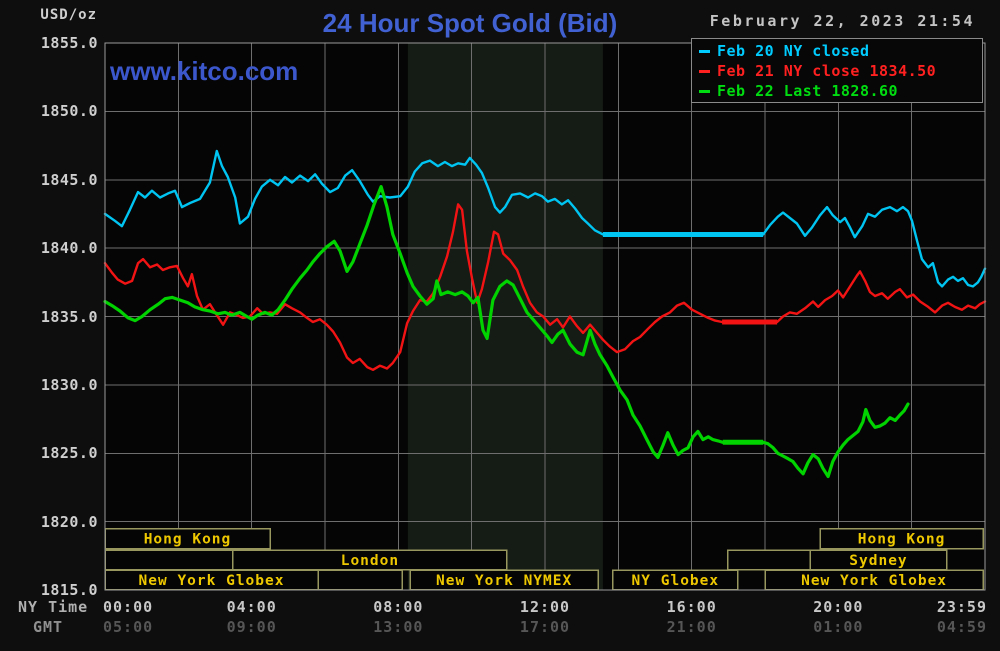 Image resolution: width=1000 pixels, height=651 pixels. Describe the element at coordinates (69, 316) in the screenshot. I see `y-tick-label: 1835.0` at that location.